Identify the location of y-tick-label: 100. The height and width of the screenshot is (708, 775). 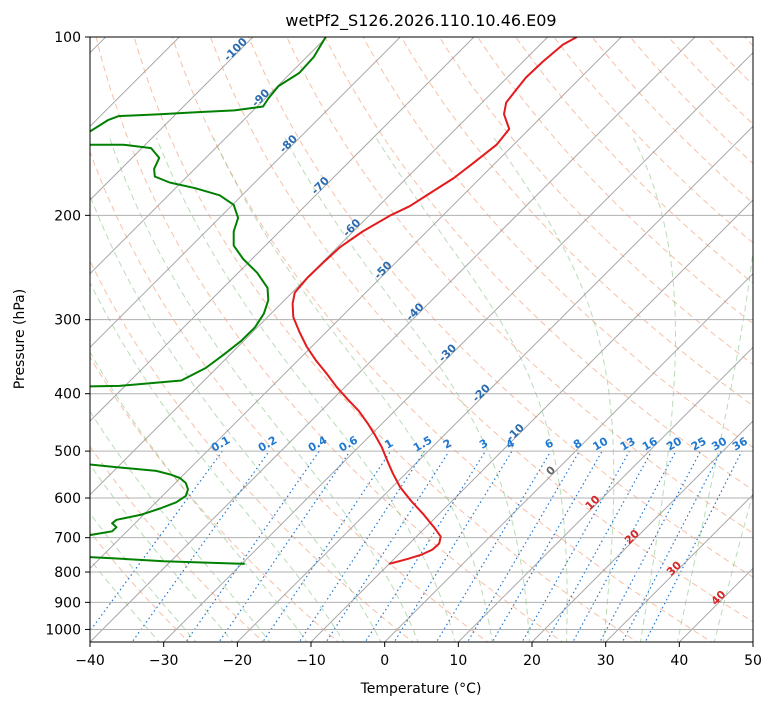
(67, 38).